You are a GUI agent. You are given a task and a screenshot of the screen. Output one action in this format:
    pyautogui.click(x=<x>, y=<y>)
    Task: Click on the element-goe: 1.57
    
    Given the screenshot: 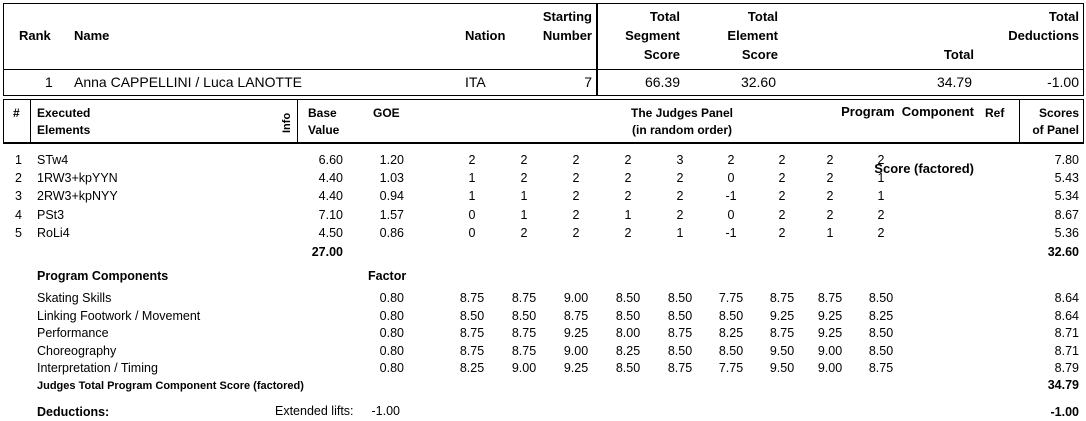 What is the action you would take?
    pyautogui.click(x=391, y=214)
    